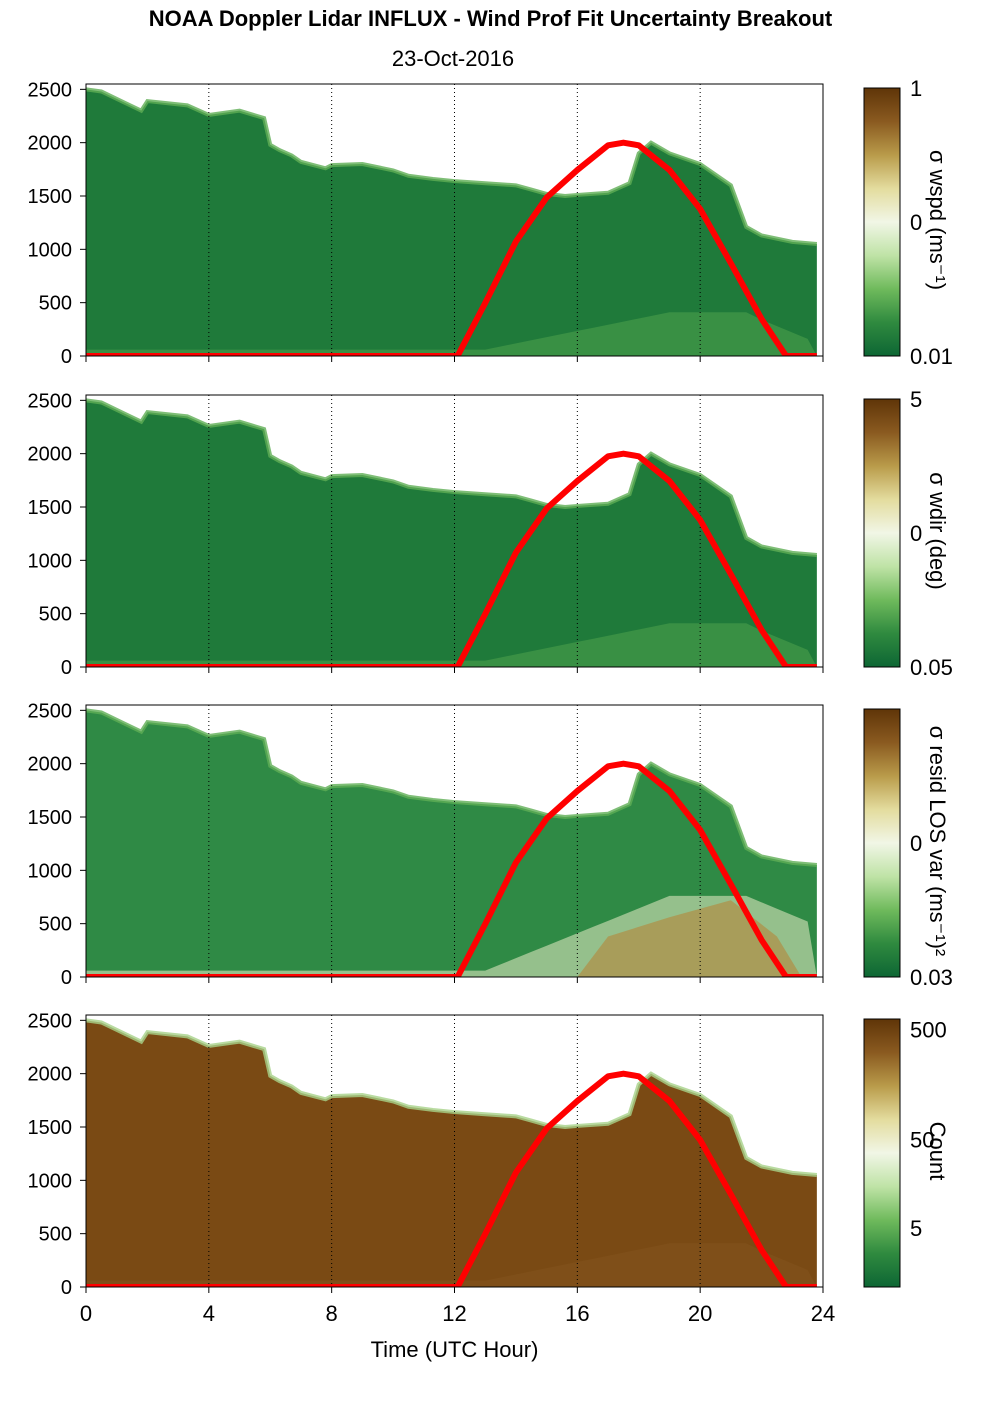 This screenshot has width=981, height=1412. What do you see at coordinates (922, 1140) in the screenshot?
I see `colorbar-tick-label: 50` at bounding box center [922, 1140].